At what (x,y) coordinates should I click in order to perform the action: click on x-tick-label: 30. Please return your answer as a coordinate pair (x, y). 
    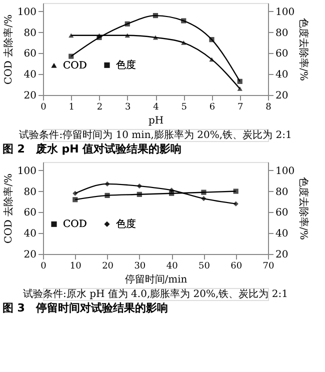
    Looking at the image, I should click on (140, 267).